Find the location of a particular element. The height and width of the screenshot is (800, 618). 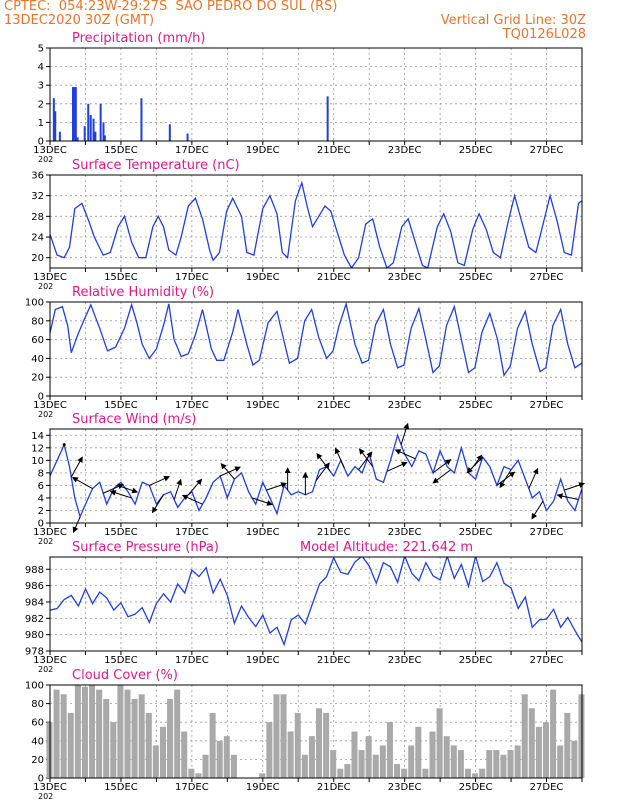

model-id: TQ0126L028 is located at coordinates (544, 34).